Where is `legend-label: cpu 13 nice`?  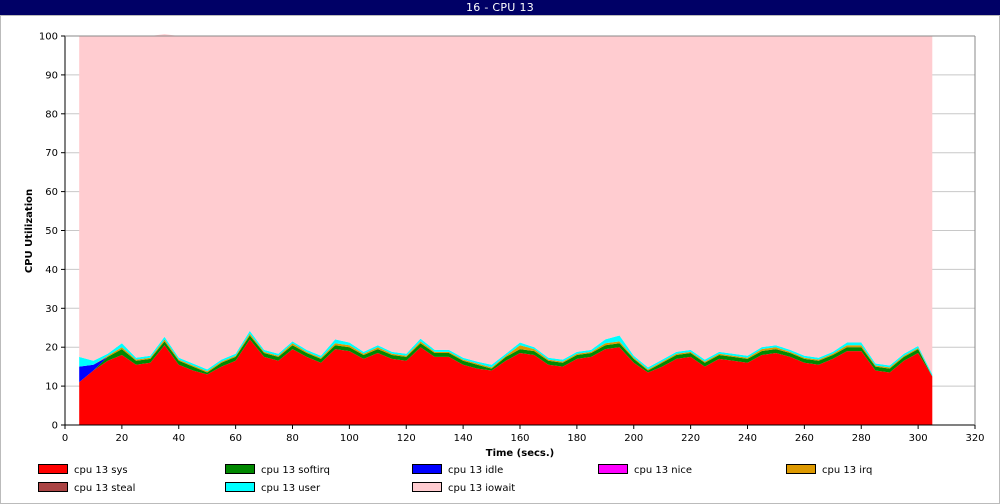
legend-label: cpu 13 nice is located at coordinates (663, 470).